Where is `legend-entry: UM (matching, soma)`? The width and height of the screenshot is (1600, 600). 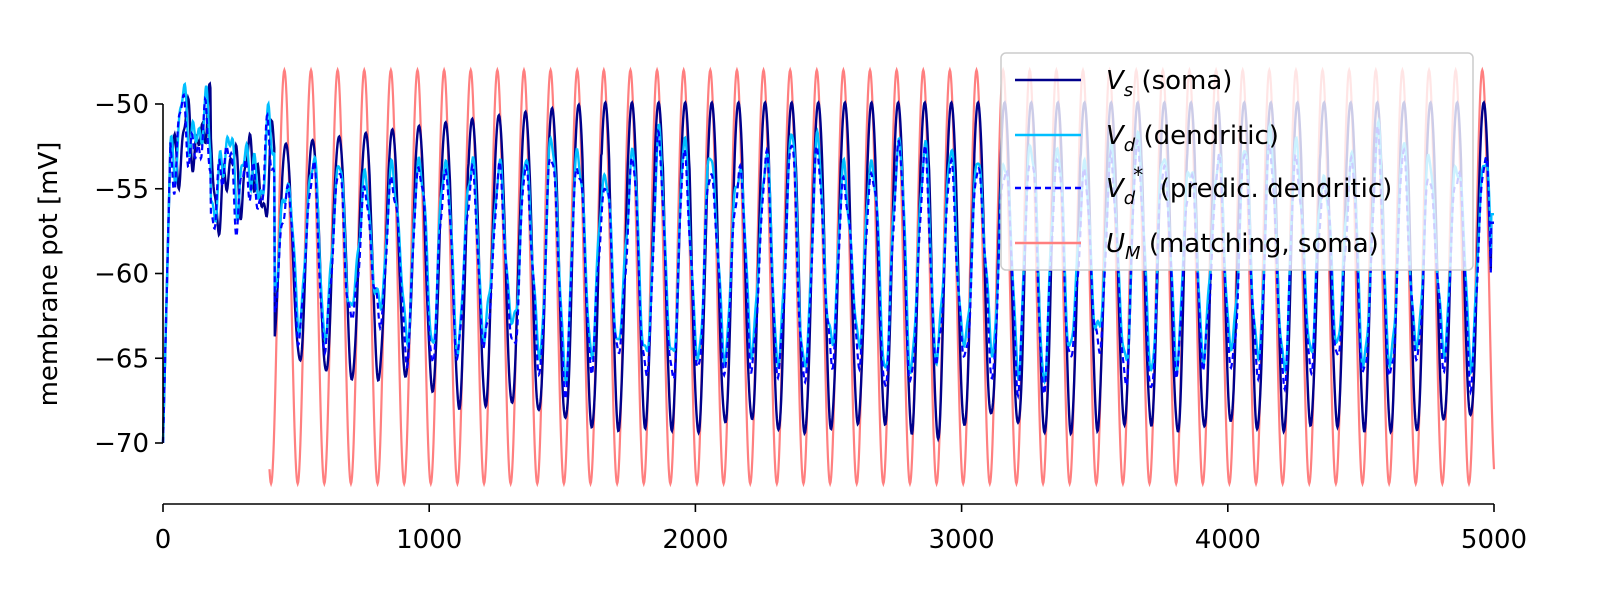 legend-entry: UM (matching, soma) is located at coordinates (1197, 246).